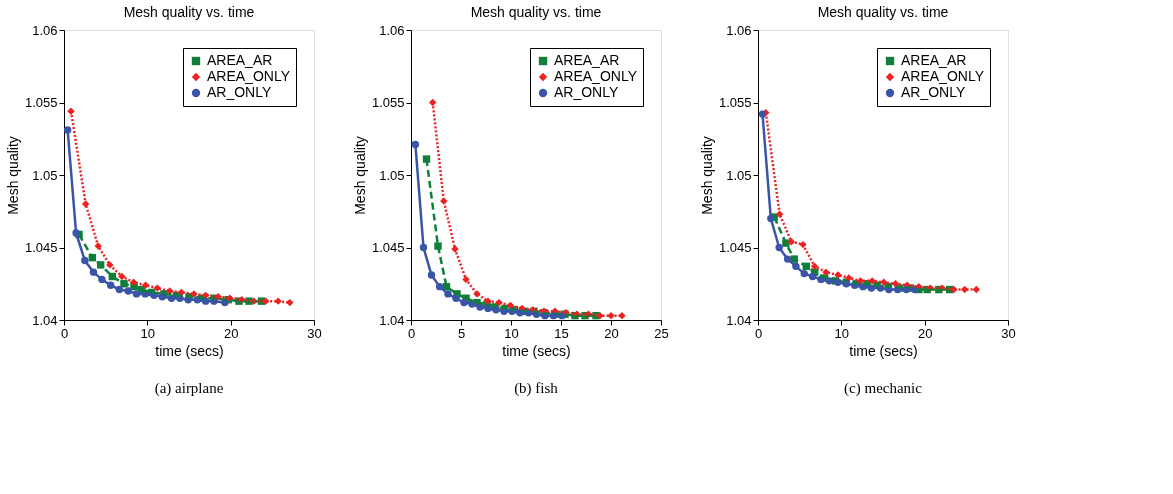 This screenshot has height=494, width=1173. What do you see at coordinates (536, 388) in the screenshot?
I see `text: (b) fish` at bounding box center [536, 388].